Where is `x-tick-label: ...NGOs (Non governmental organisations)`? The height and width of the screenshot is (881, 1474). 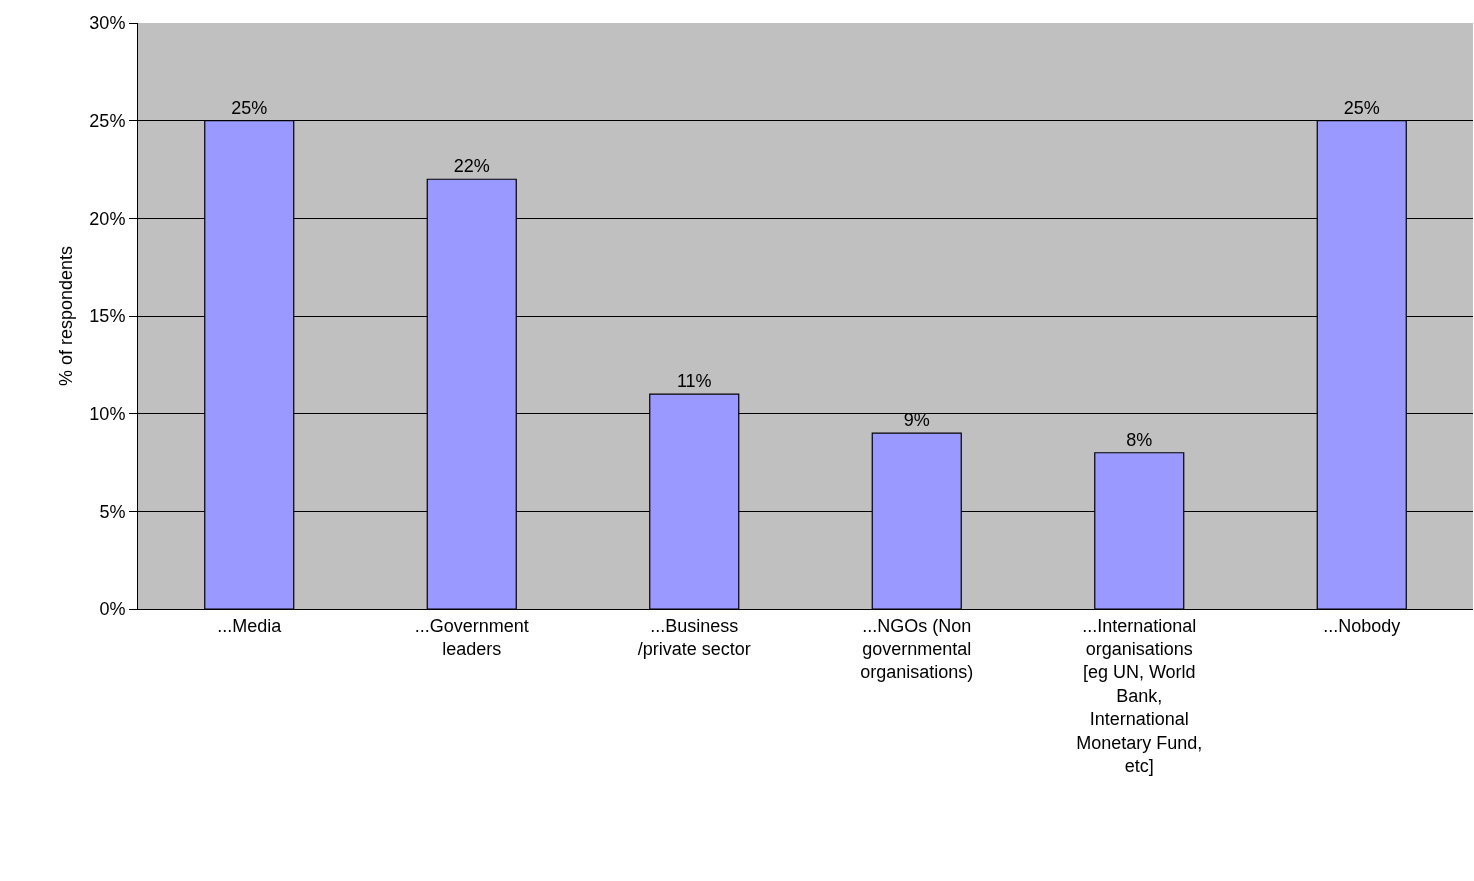 x-tick-label: ...NGOs (Non governmental organisations) is located at coordinates (917, 649).